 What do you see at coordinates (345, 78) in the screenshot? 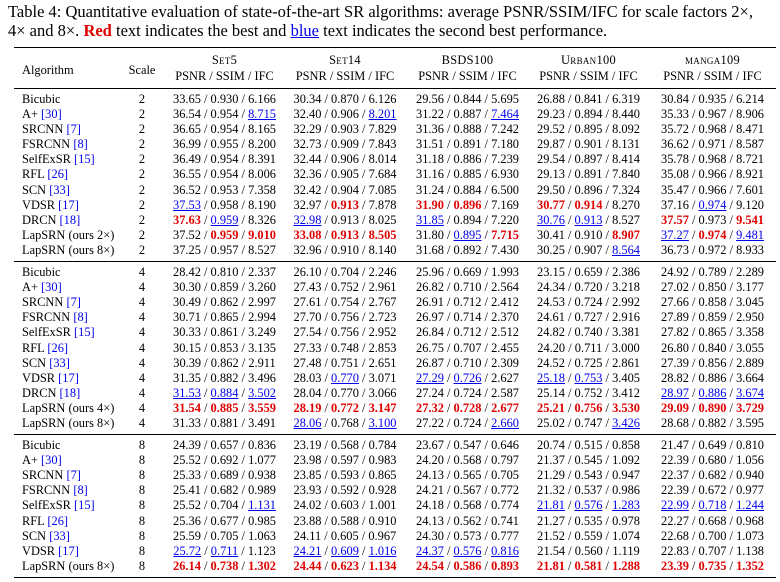
I see `header-metric: PSNR / SSIM / IFC` at bounding box center [345, 78].